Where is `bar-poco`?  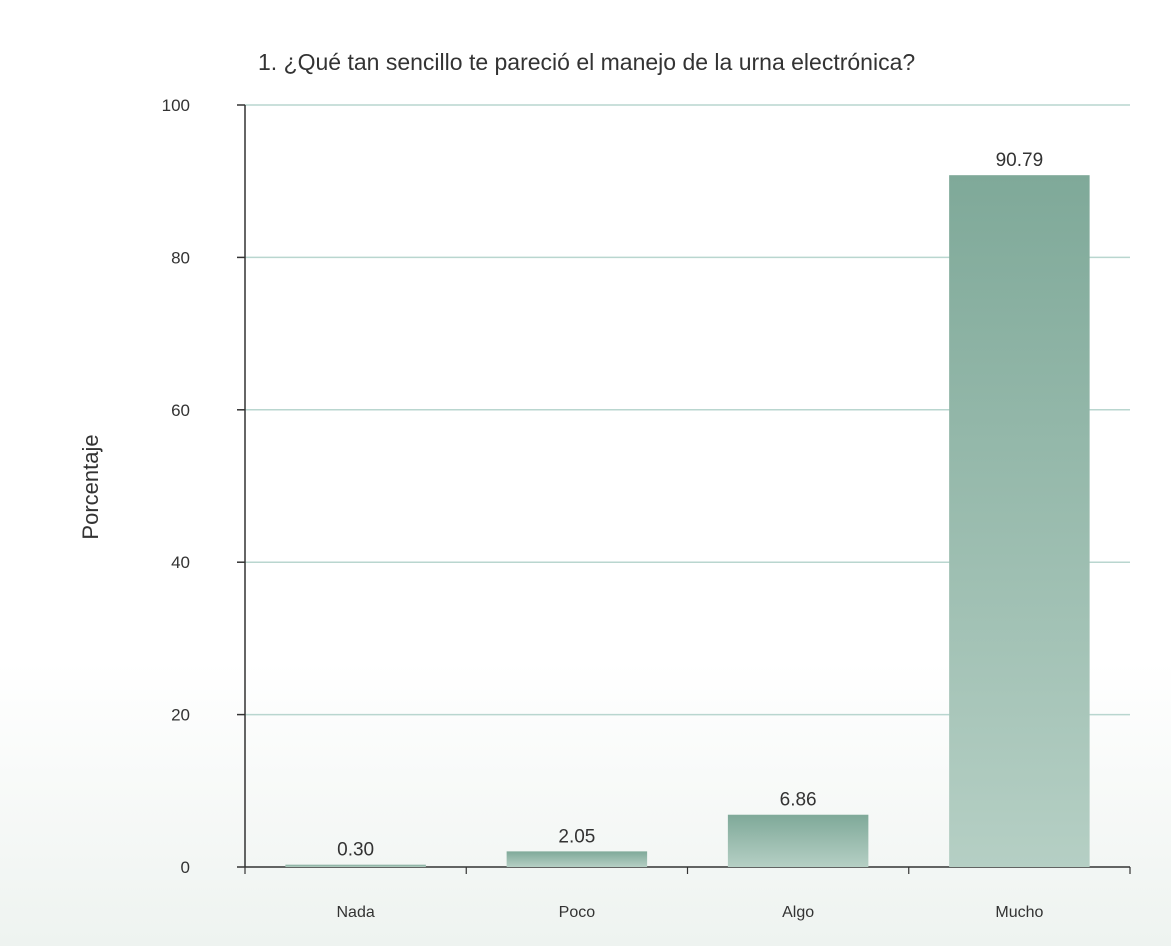
bar-poco is located at coordinates (577, 859).